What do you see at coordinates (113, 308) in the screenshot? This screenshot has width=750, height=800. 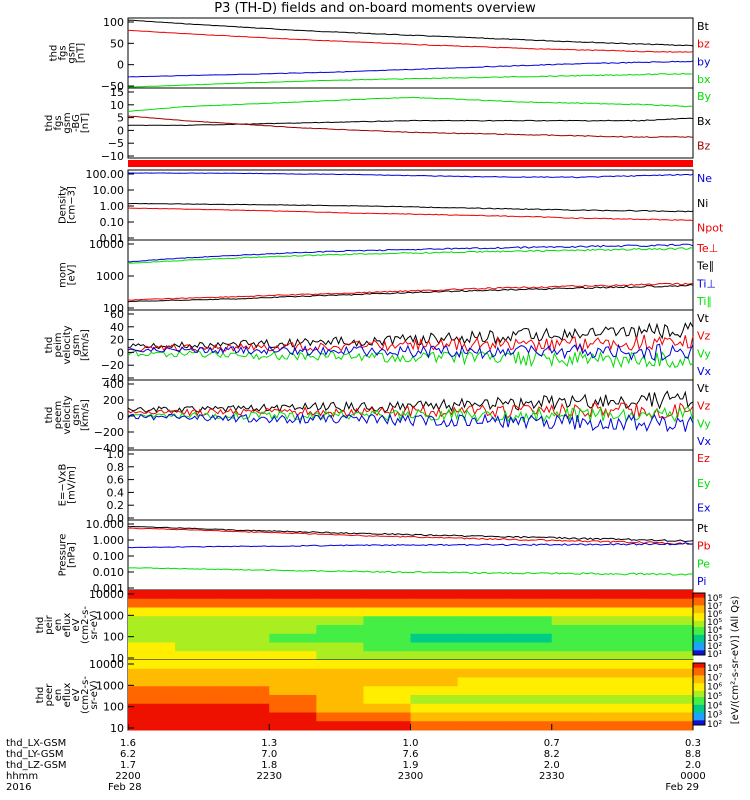 I see `y-tick-label: 100` at bounding box center [113, 308].